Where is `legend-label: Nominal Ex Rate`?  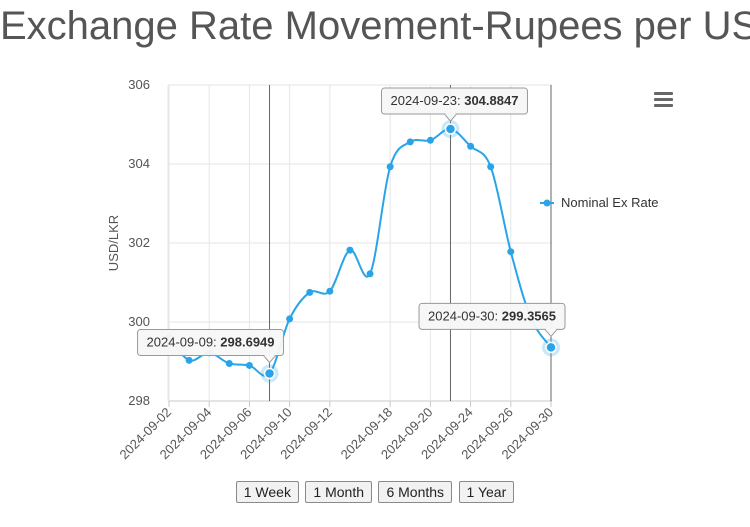
legend-label: Nominal Ex Rate is located at coordinates (610, 202).